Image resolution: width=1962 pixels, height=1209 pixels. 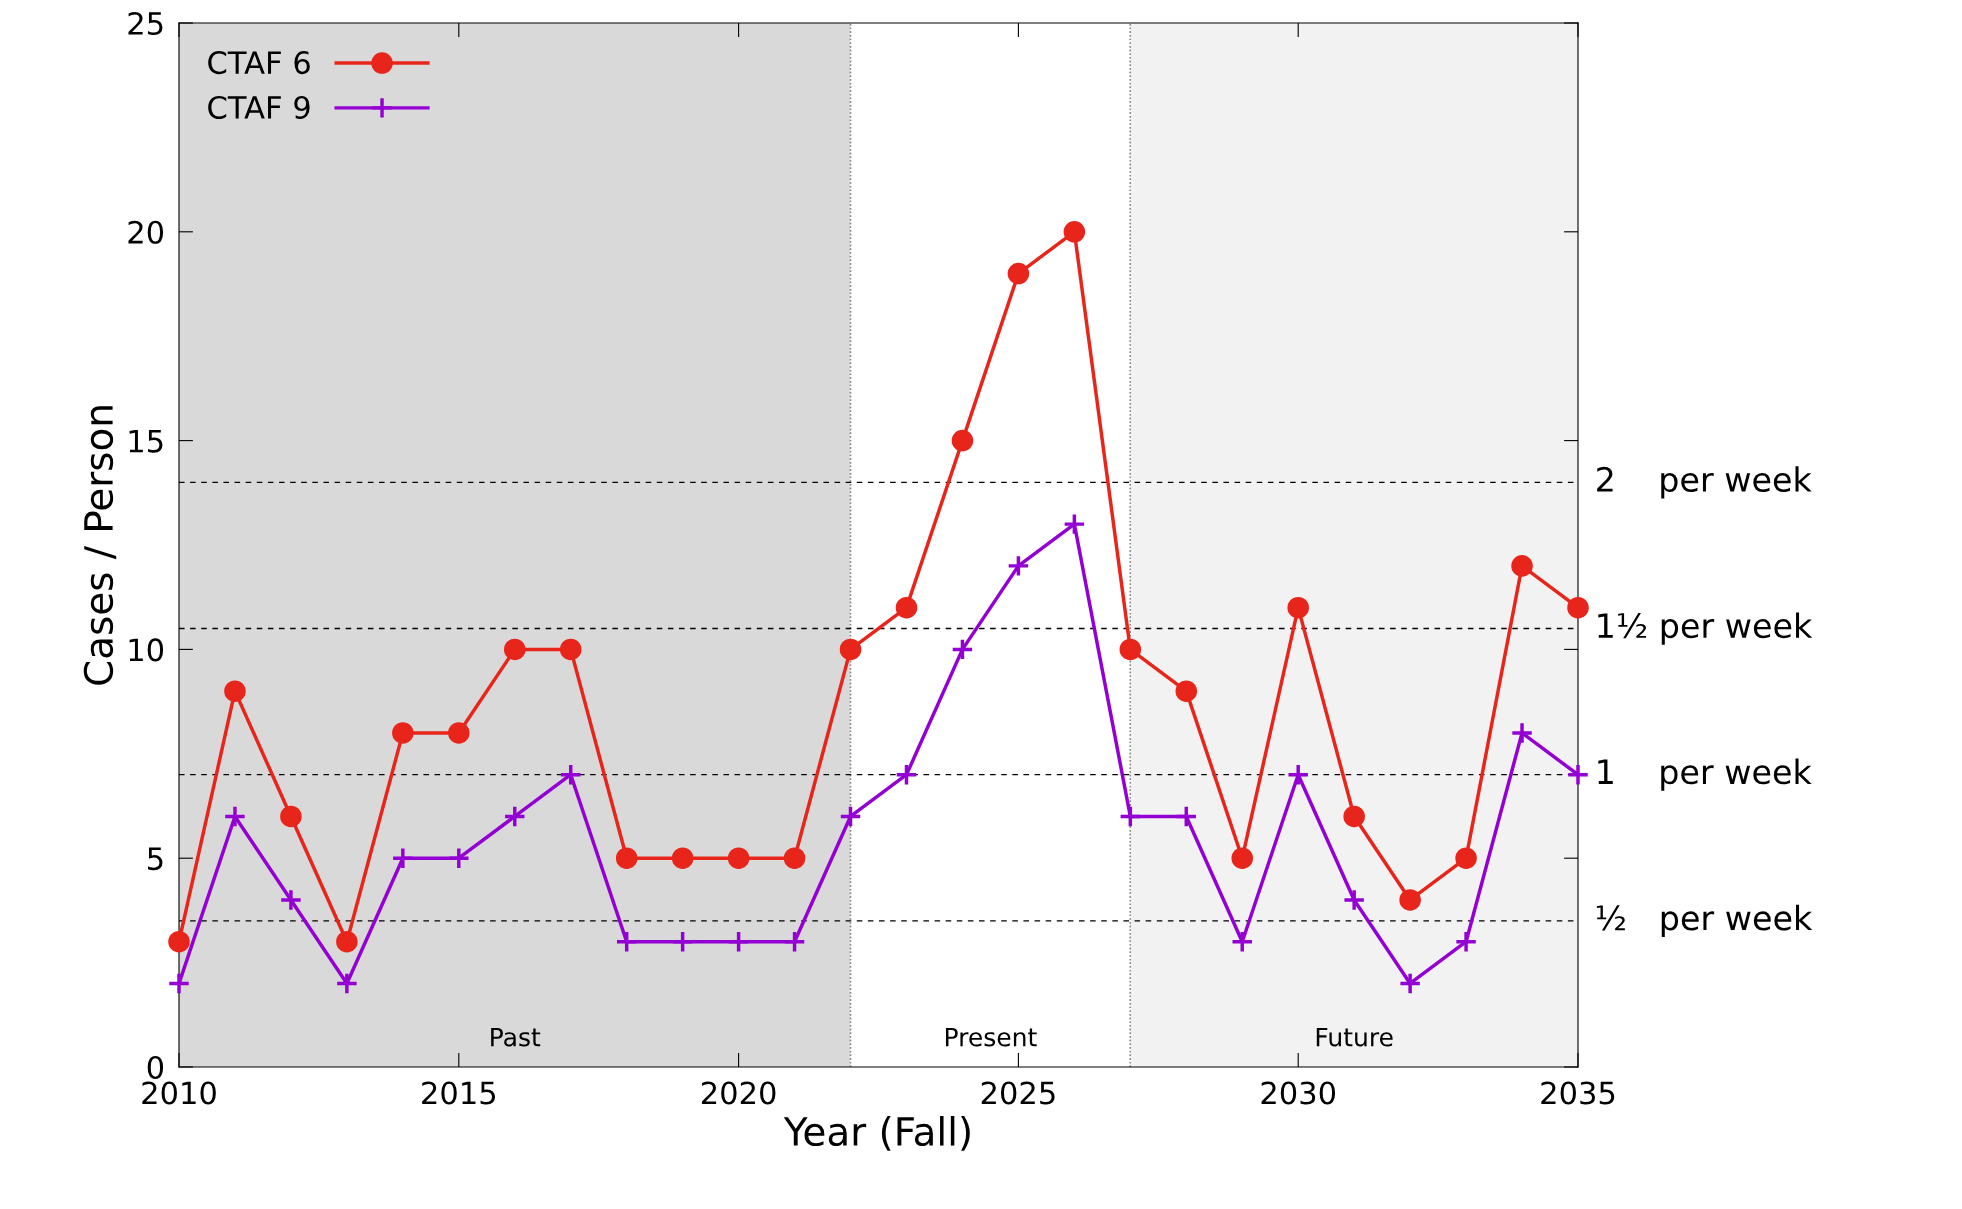 I want to click on y-tick-label: 5, so click(x=155, y=859).